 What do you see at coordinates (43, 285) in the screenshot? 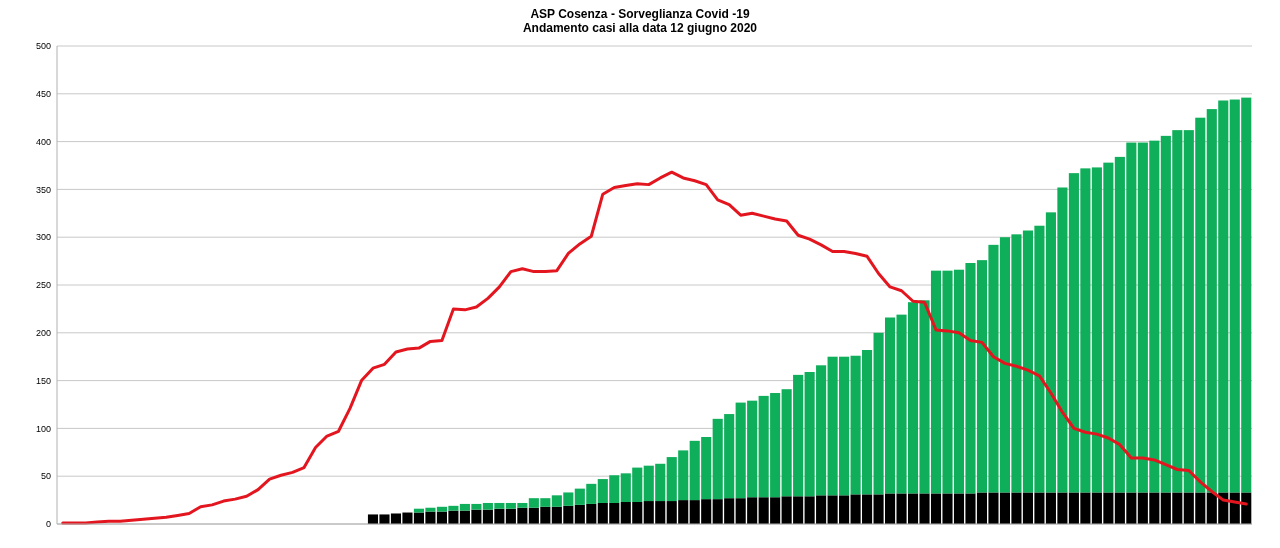
I see `y-tick-label: 250` at bounding box center [43, 285].